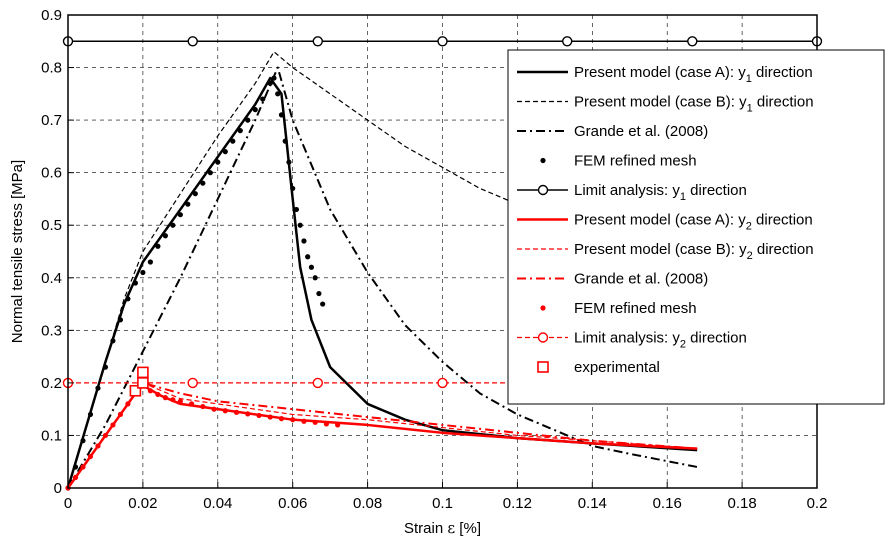 The image size is (885, 542). What do you see at coordinates (17, 251) in the screenshot?
I see `y-axis-label: Normal tensile stress [MPa]` at bounding box center [17, 251].